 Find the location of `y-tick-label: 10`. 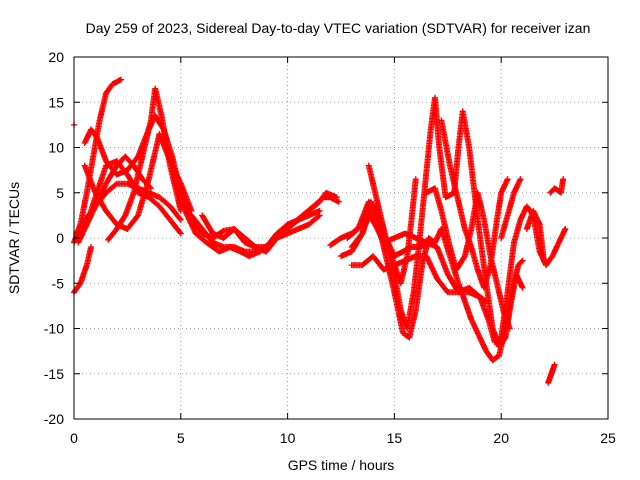

y-tick-label: 10 is located at coordinates (56, 148).